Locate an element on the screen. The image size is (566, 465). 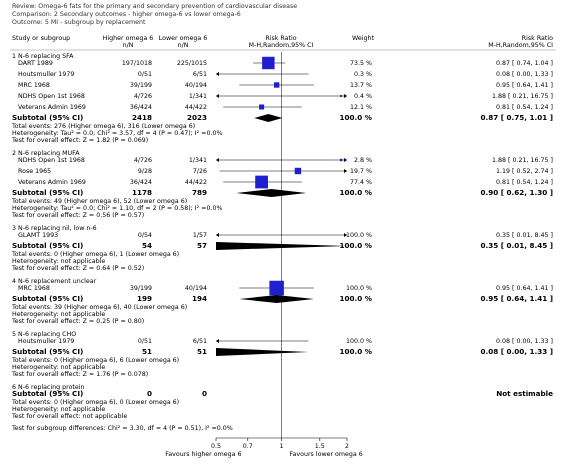
col-header: n/N is located at coordinates (128, 45).